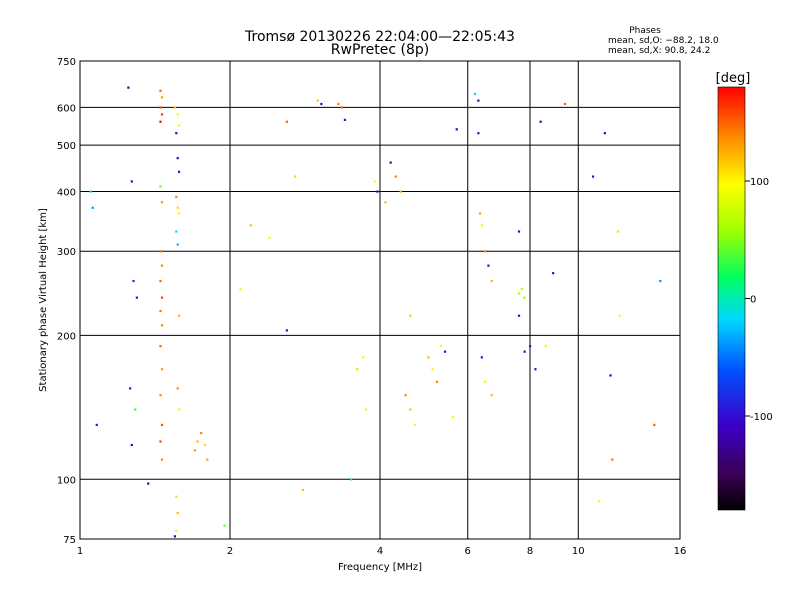 Image resolution: width=800 pixels, height=600 pixels. I want to click on x-tick-label: 10, so click(578, 551).